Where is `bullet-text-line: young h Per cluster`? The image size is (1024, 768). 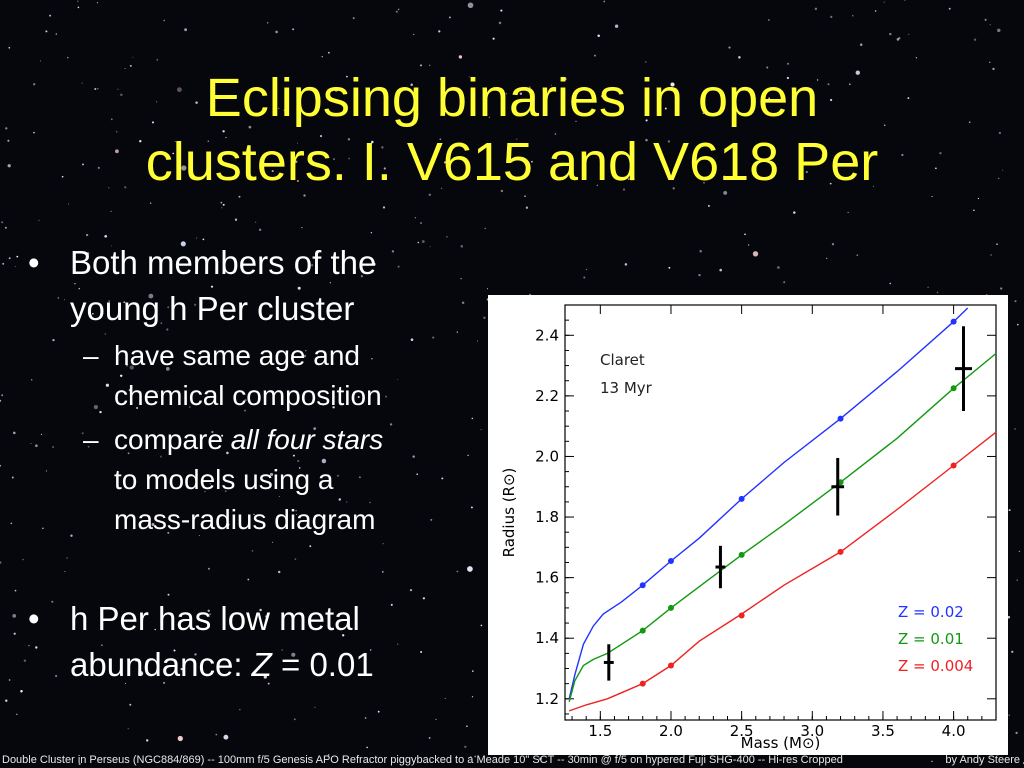
bullet-text-line: young h Per cluster is located at coordinates (212, 308).